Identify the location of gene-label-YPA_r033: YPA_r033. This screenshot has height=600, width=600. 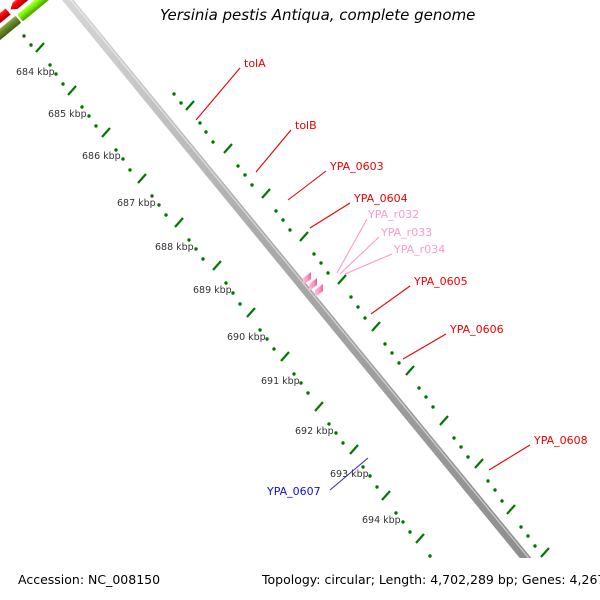
(406, 232).